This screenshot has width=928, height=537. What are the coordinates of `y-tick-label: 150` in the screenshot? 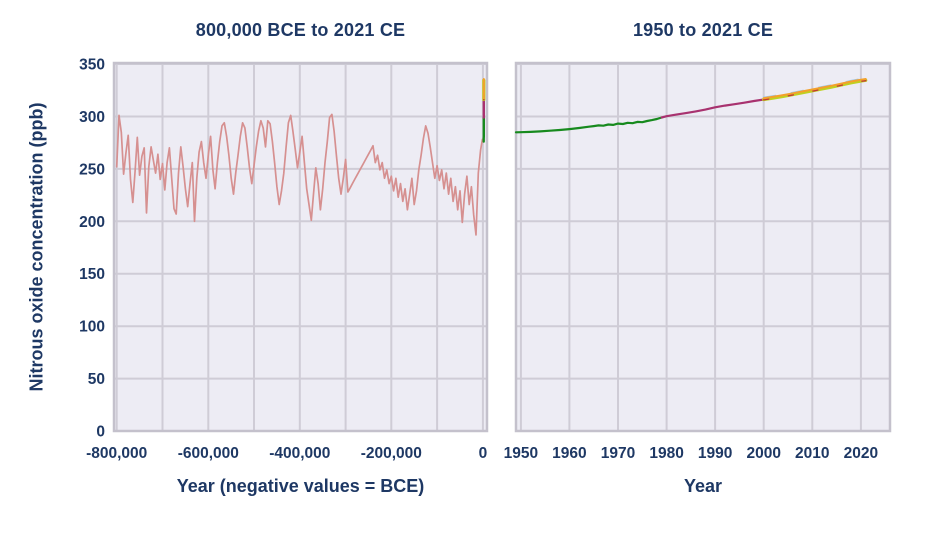 It's located at (92, 274).